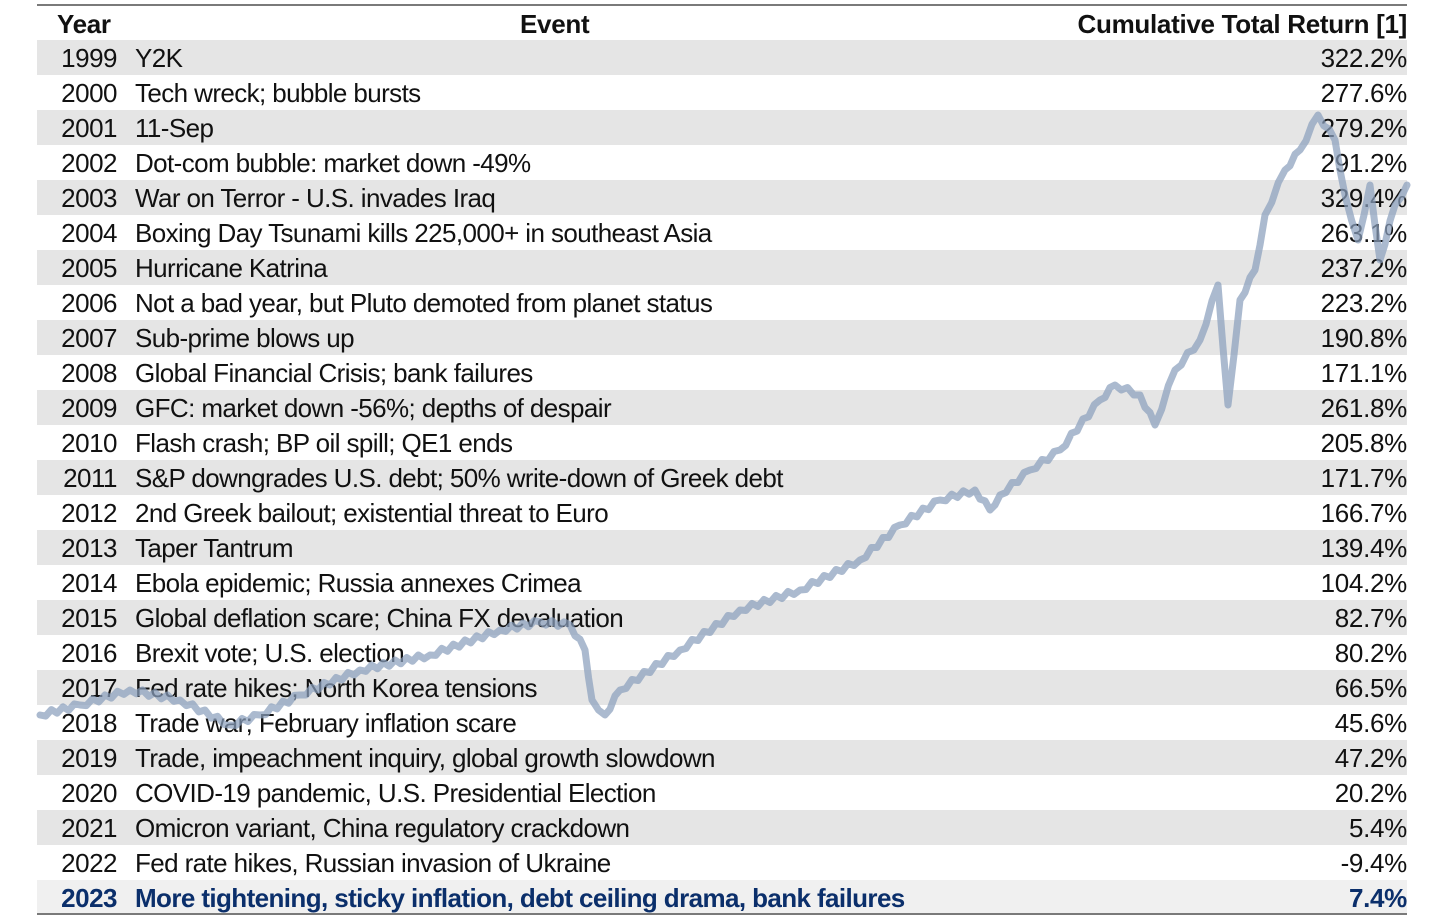 This screenshot has height=921, width=1440. What do you see at coordinates (84, 24) in the screenshot?
I see `header-year: Year` at bounding box center [84, 24].